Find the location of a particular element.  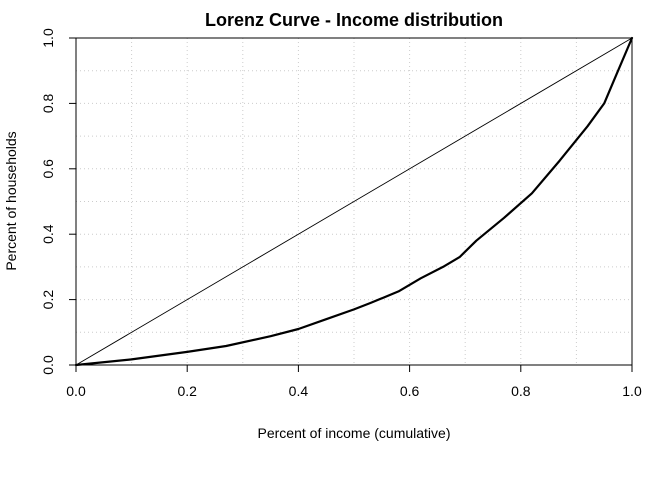

x-tick-label: 0.2 is located at coordinates (187, 391).